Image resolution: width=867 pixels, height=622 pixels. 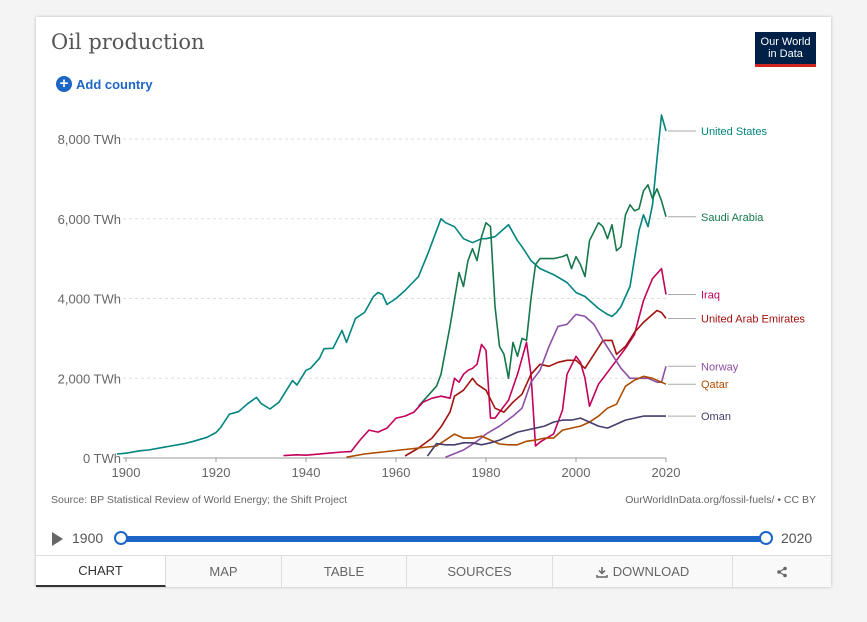 I want to click on share-icon, so click(x=782, y=571).